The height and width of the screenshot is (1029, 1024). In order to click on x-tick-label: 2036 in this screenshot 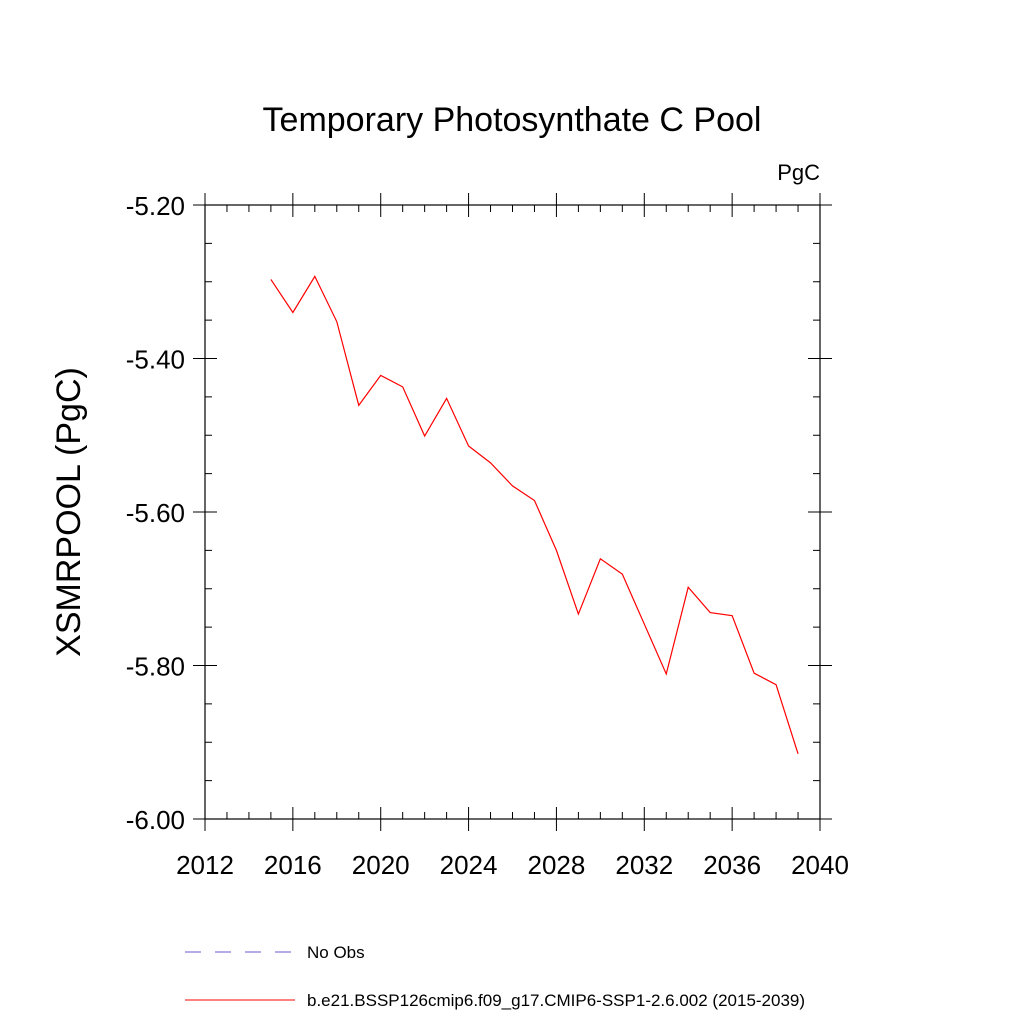, I will do `click(732, 865)`.